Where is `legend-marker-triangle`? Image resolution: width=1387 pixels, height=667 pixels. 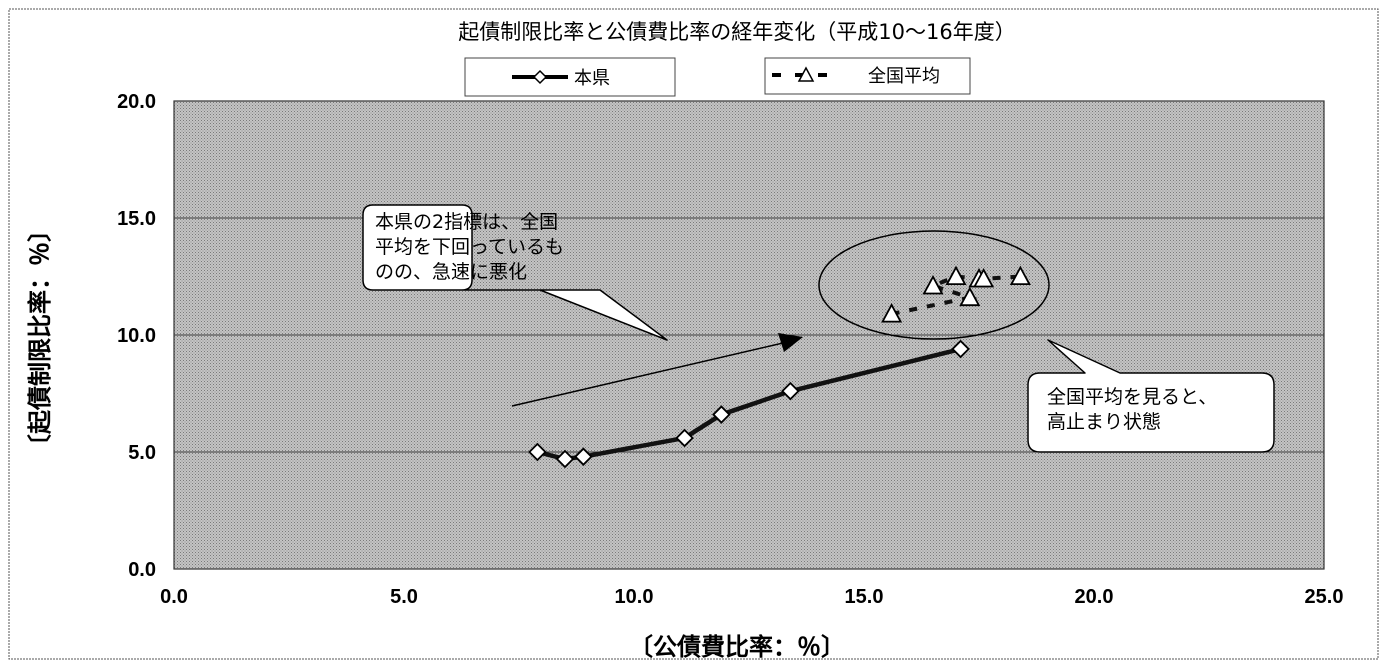 legend-marker-triangle is located at coordinates (806, 74).